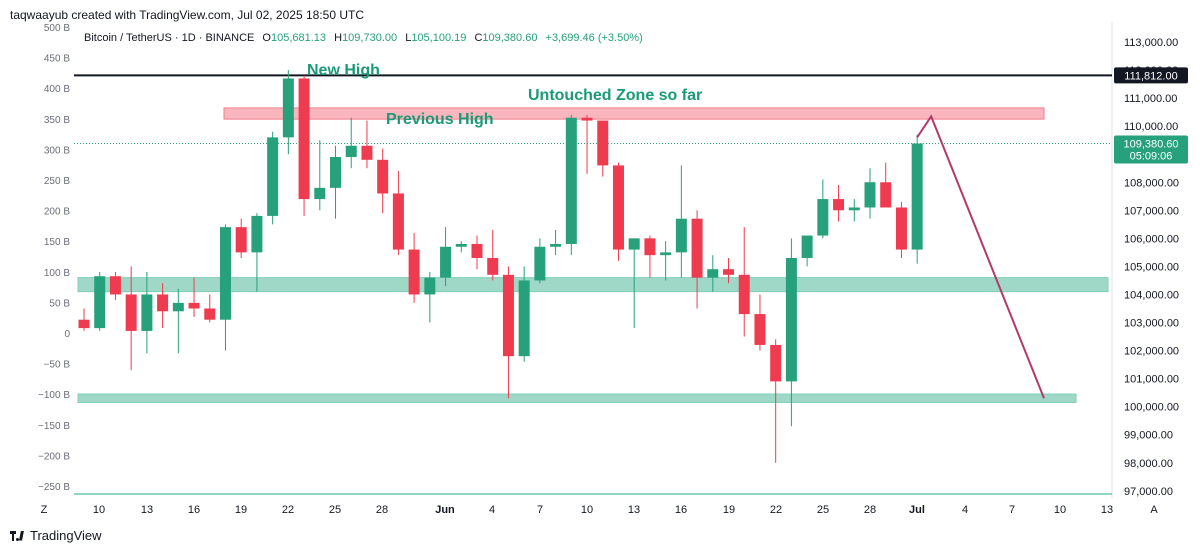 The height and width of the screenshot is (552, 1200). What do you see at coordinates (67, 334) in the screenshot?
I see `volume-tick-label: 0` at bounding box center [67, 334].